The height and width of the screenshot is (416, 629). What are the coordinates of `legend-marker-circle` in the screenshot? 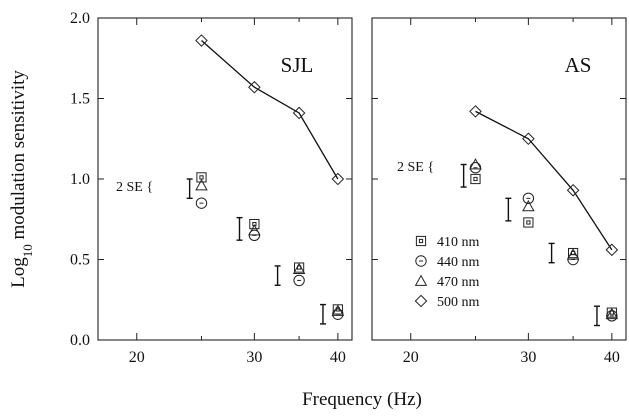 It's located at (421, 261).